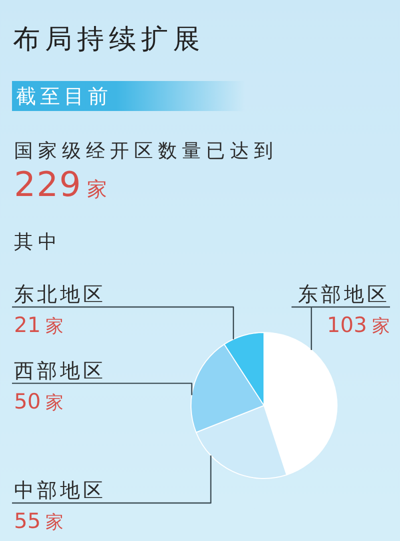  I want to click on text: 国家级经开区数量已达到, so click(146, 151).